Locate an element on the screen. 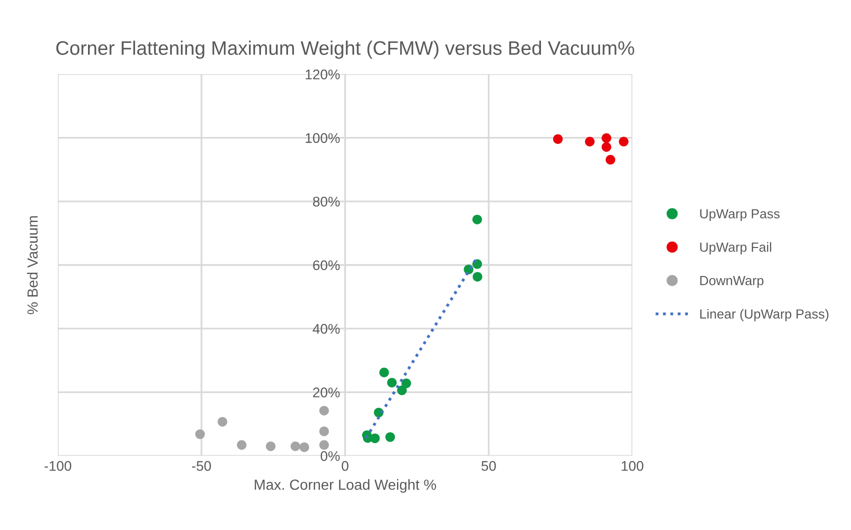 The height and width of the screenshot is (530, 851). legend-label: DownWarp is located at coordinates (732, 282).